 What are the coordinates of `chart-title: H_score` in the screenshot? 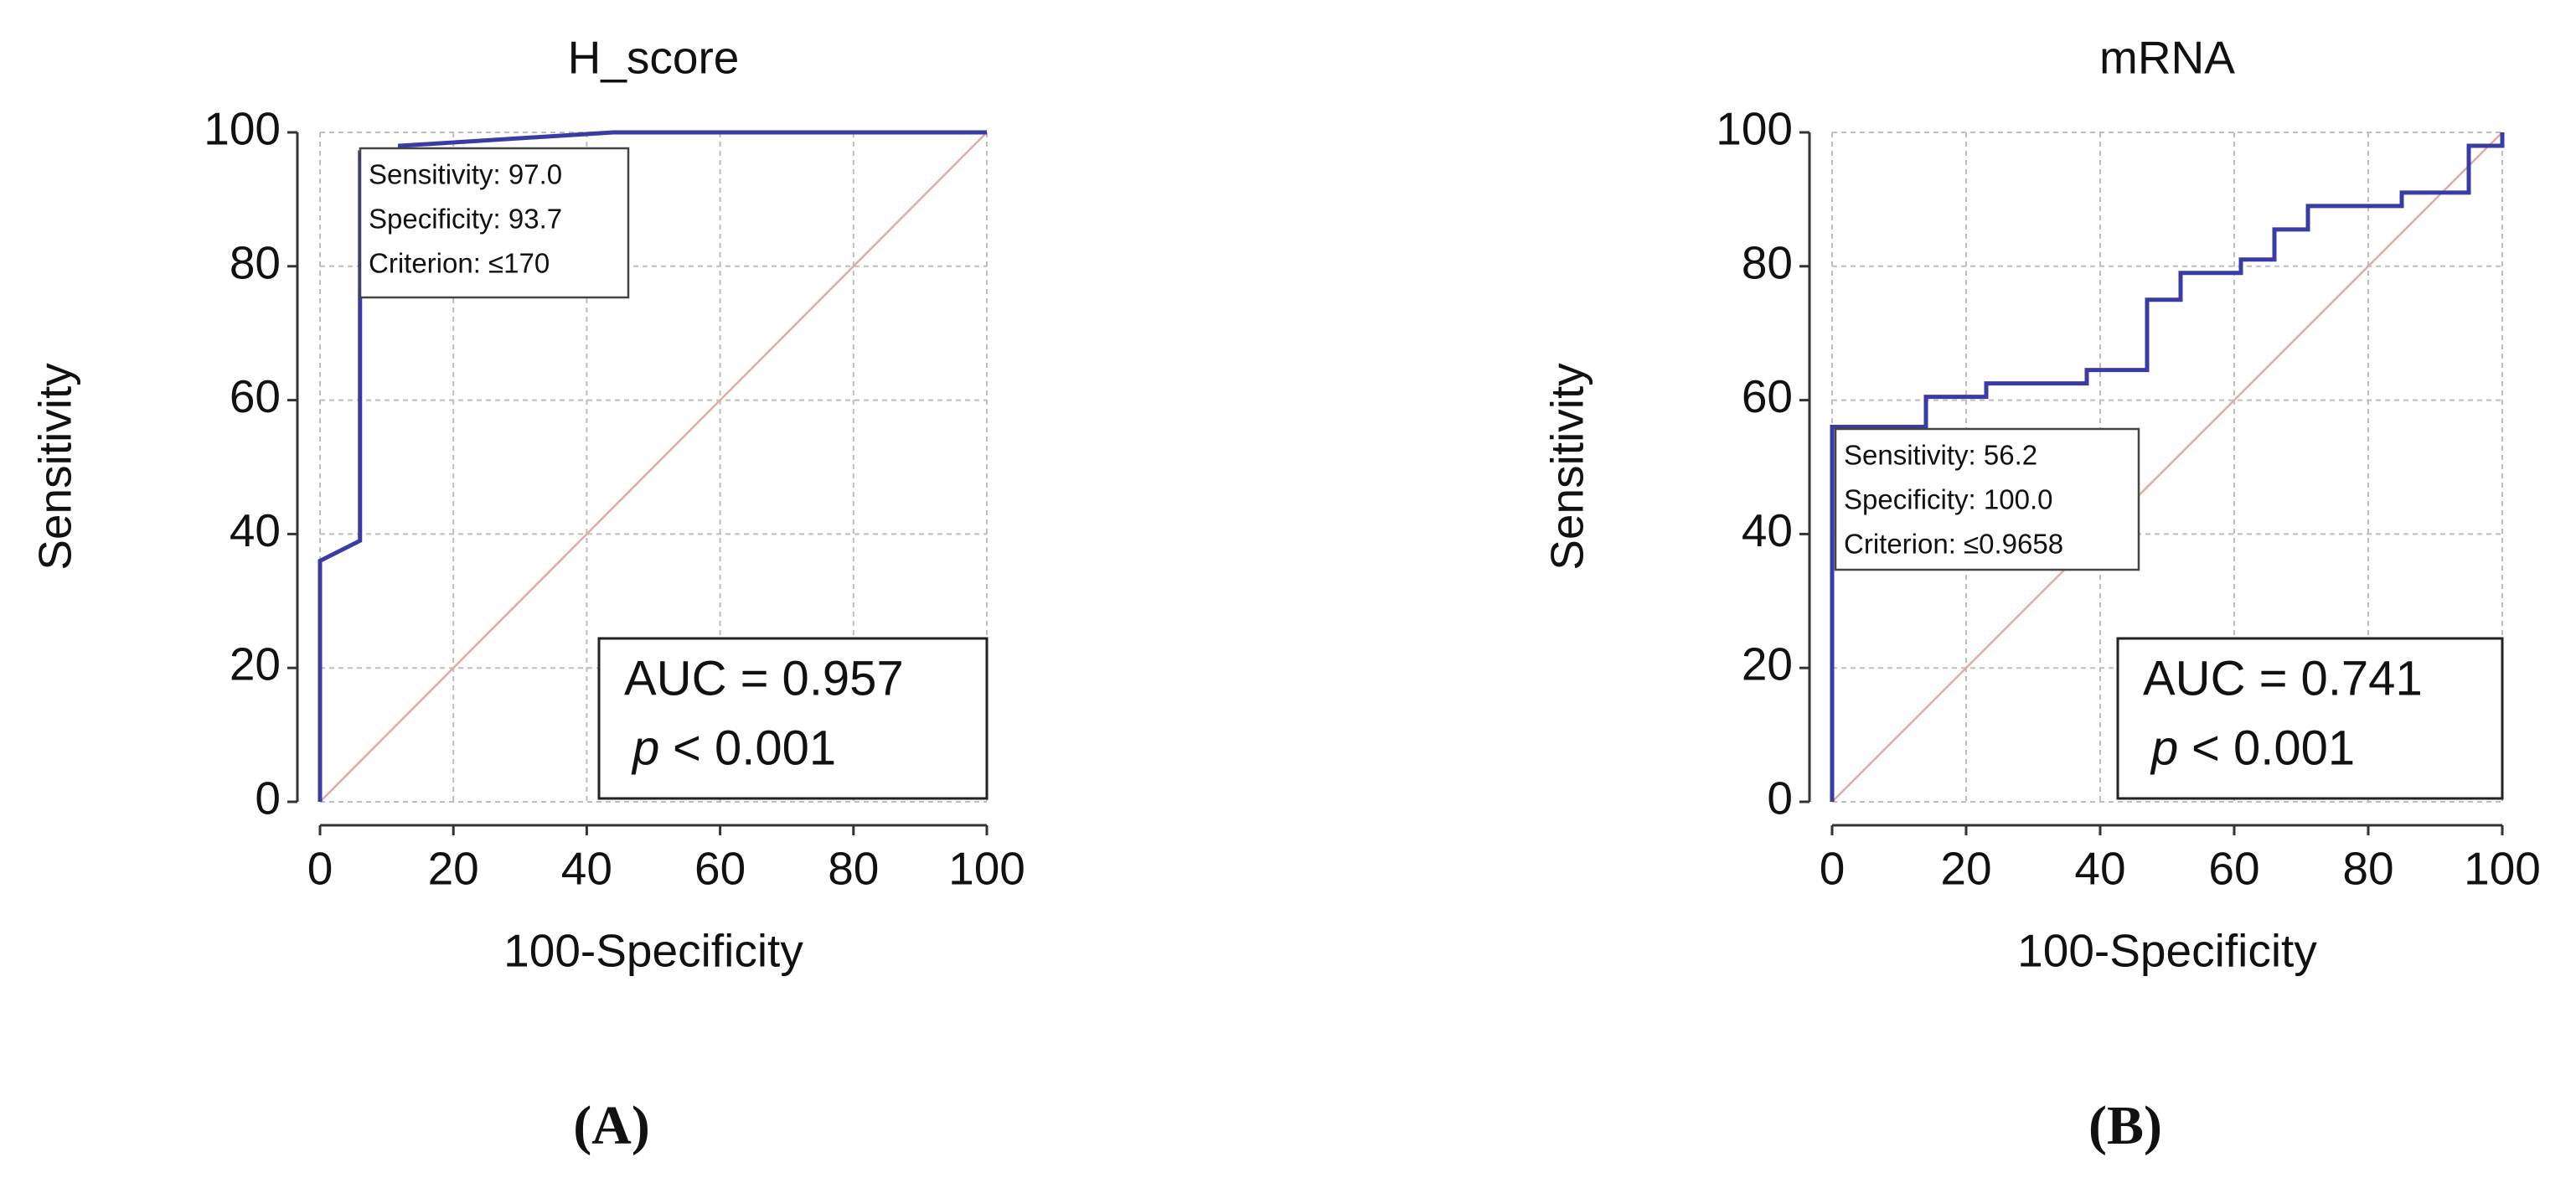 It's located at (654, 58).